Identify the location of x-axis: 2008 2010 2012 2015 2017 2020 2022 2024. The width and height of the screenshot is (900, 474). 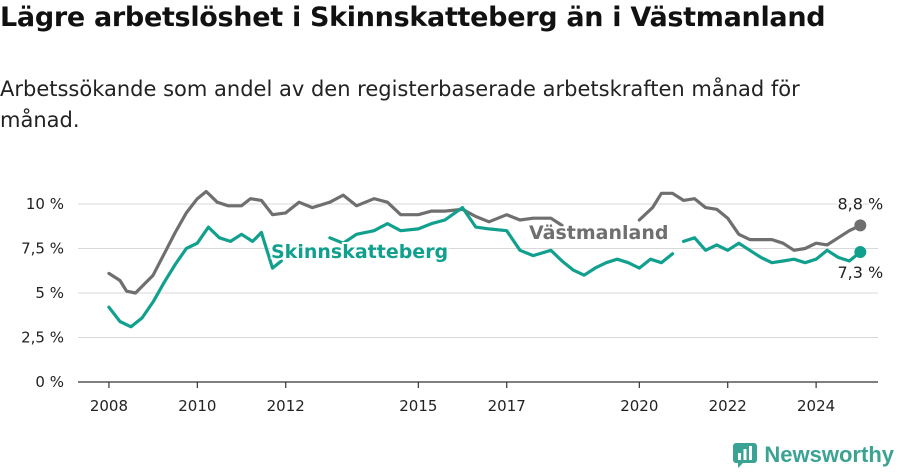
(478, 398).